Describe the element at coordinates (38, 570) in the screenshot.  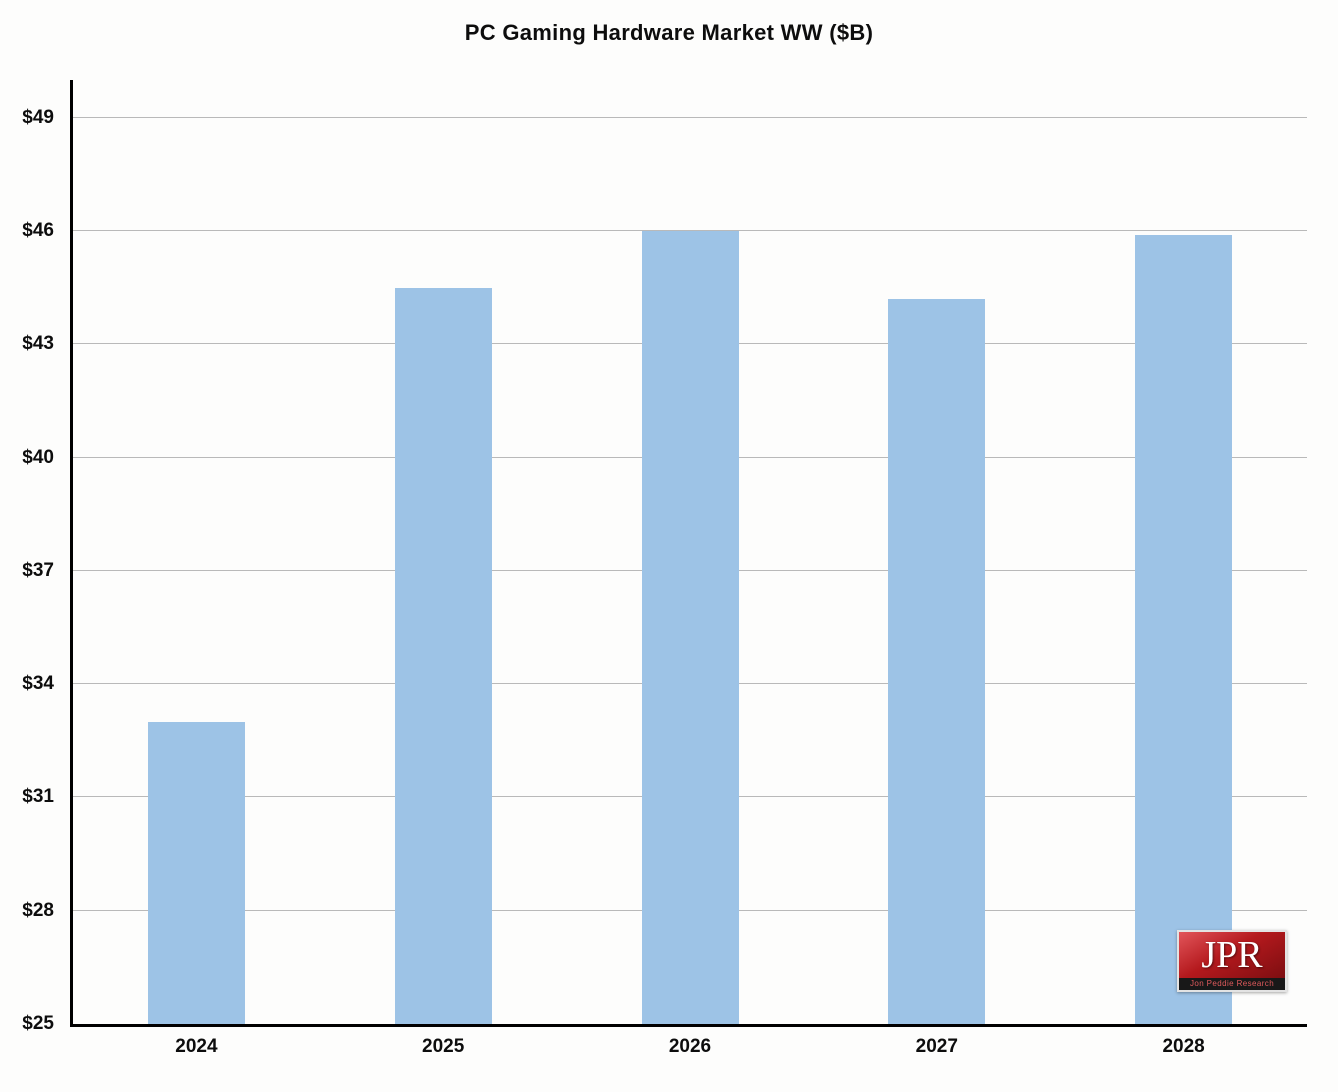
I see `y-tick-label: $37` at that location.